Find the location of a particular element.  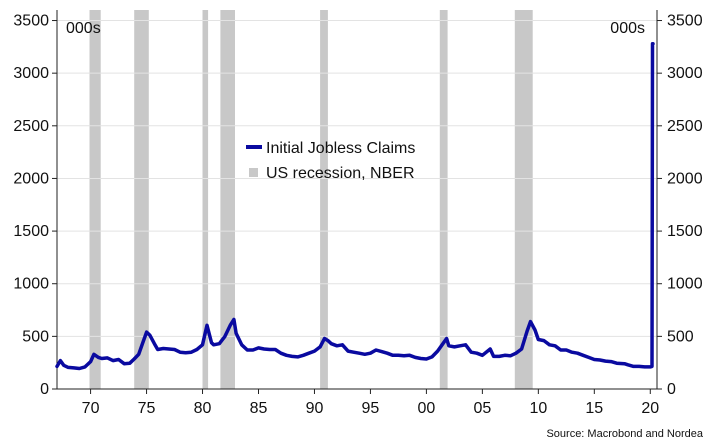

y-tick-label-left: 2500 is located at coordinates (31, 126).